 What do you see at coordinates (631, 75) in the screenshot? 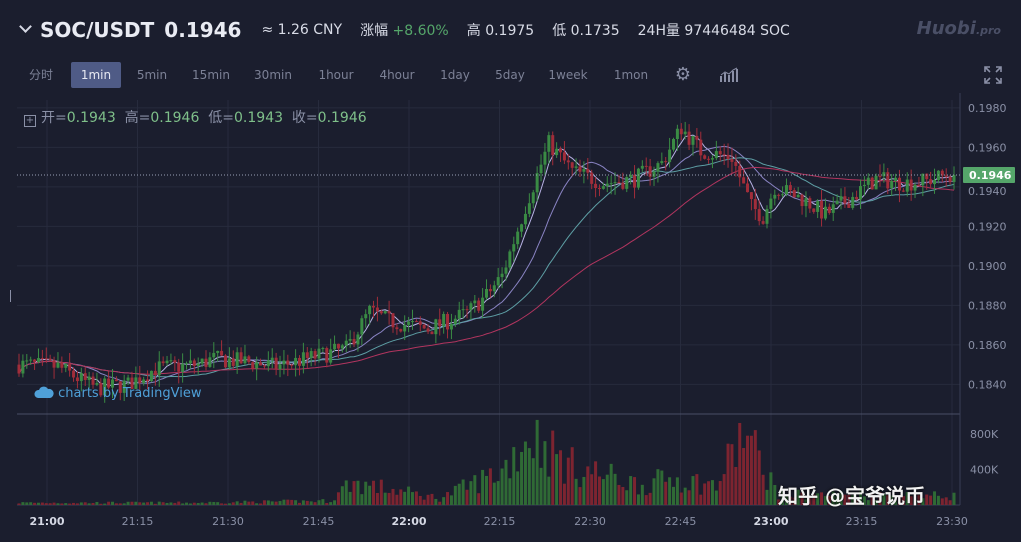
I see `timeframe-tab: 1mon` at bounding box center [631, 75].